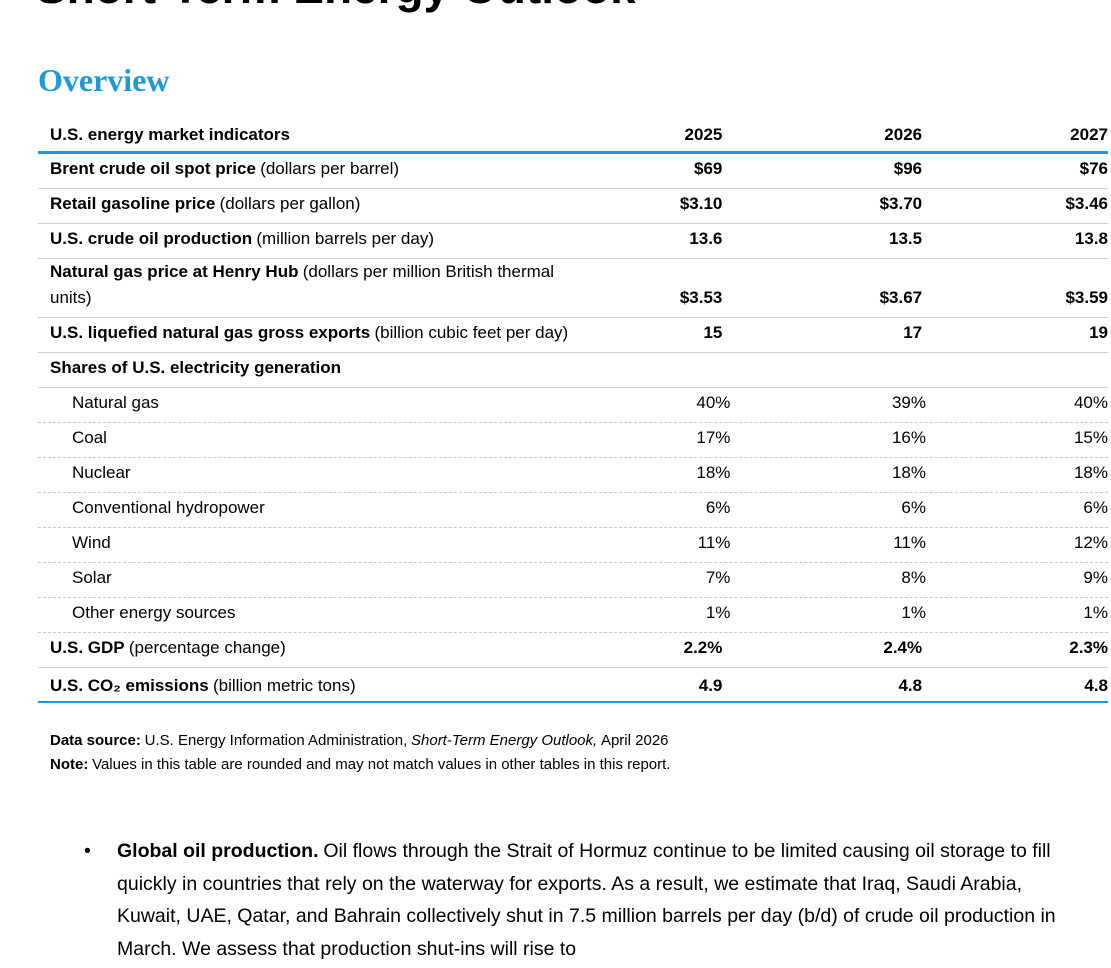  What do you see at coordinates (1091, 238) in the screenshot?
I see `cell-value: 13.8` at bounding box center [1091, 238].